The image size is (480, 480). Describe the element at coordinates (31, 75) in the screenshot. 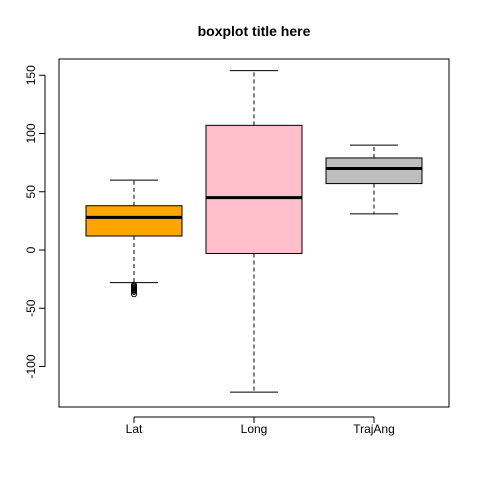

I see `y-tick-label: 150` at that location.